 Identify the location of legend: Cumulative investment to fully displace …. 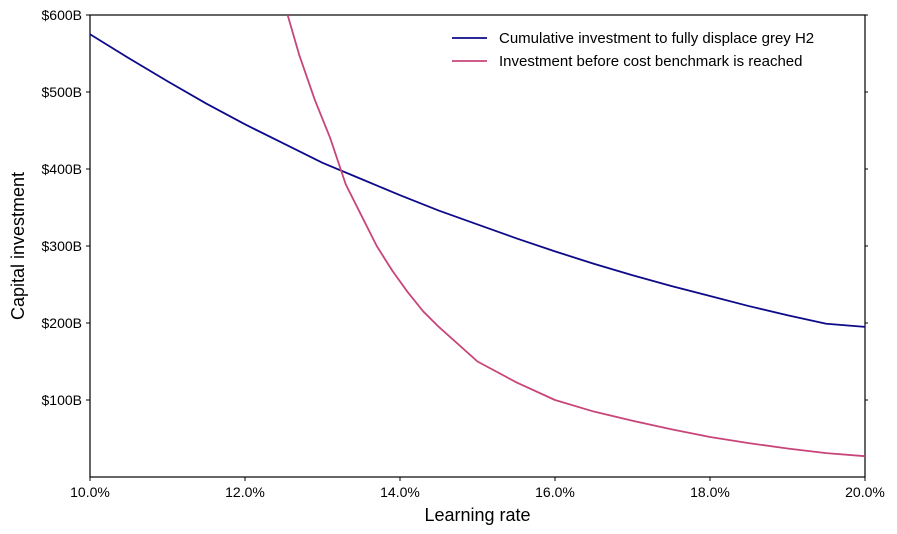
(633, 50).